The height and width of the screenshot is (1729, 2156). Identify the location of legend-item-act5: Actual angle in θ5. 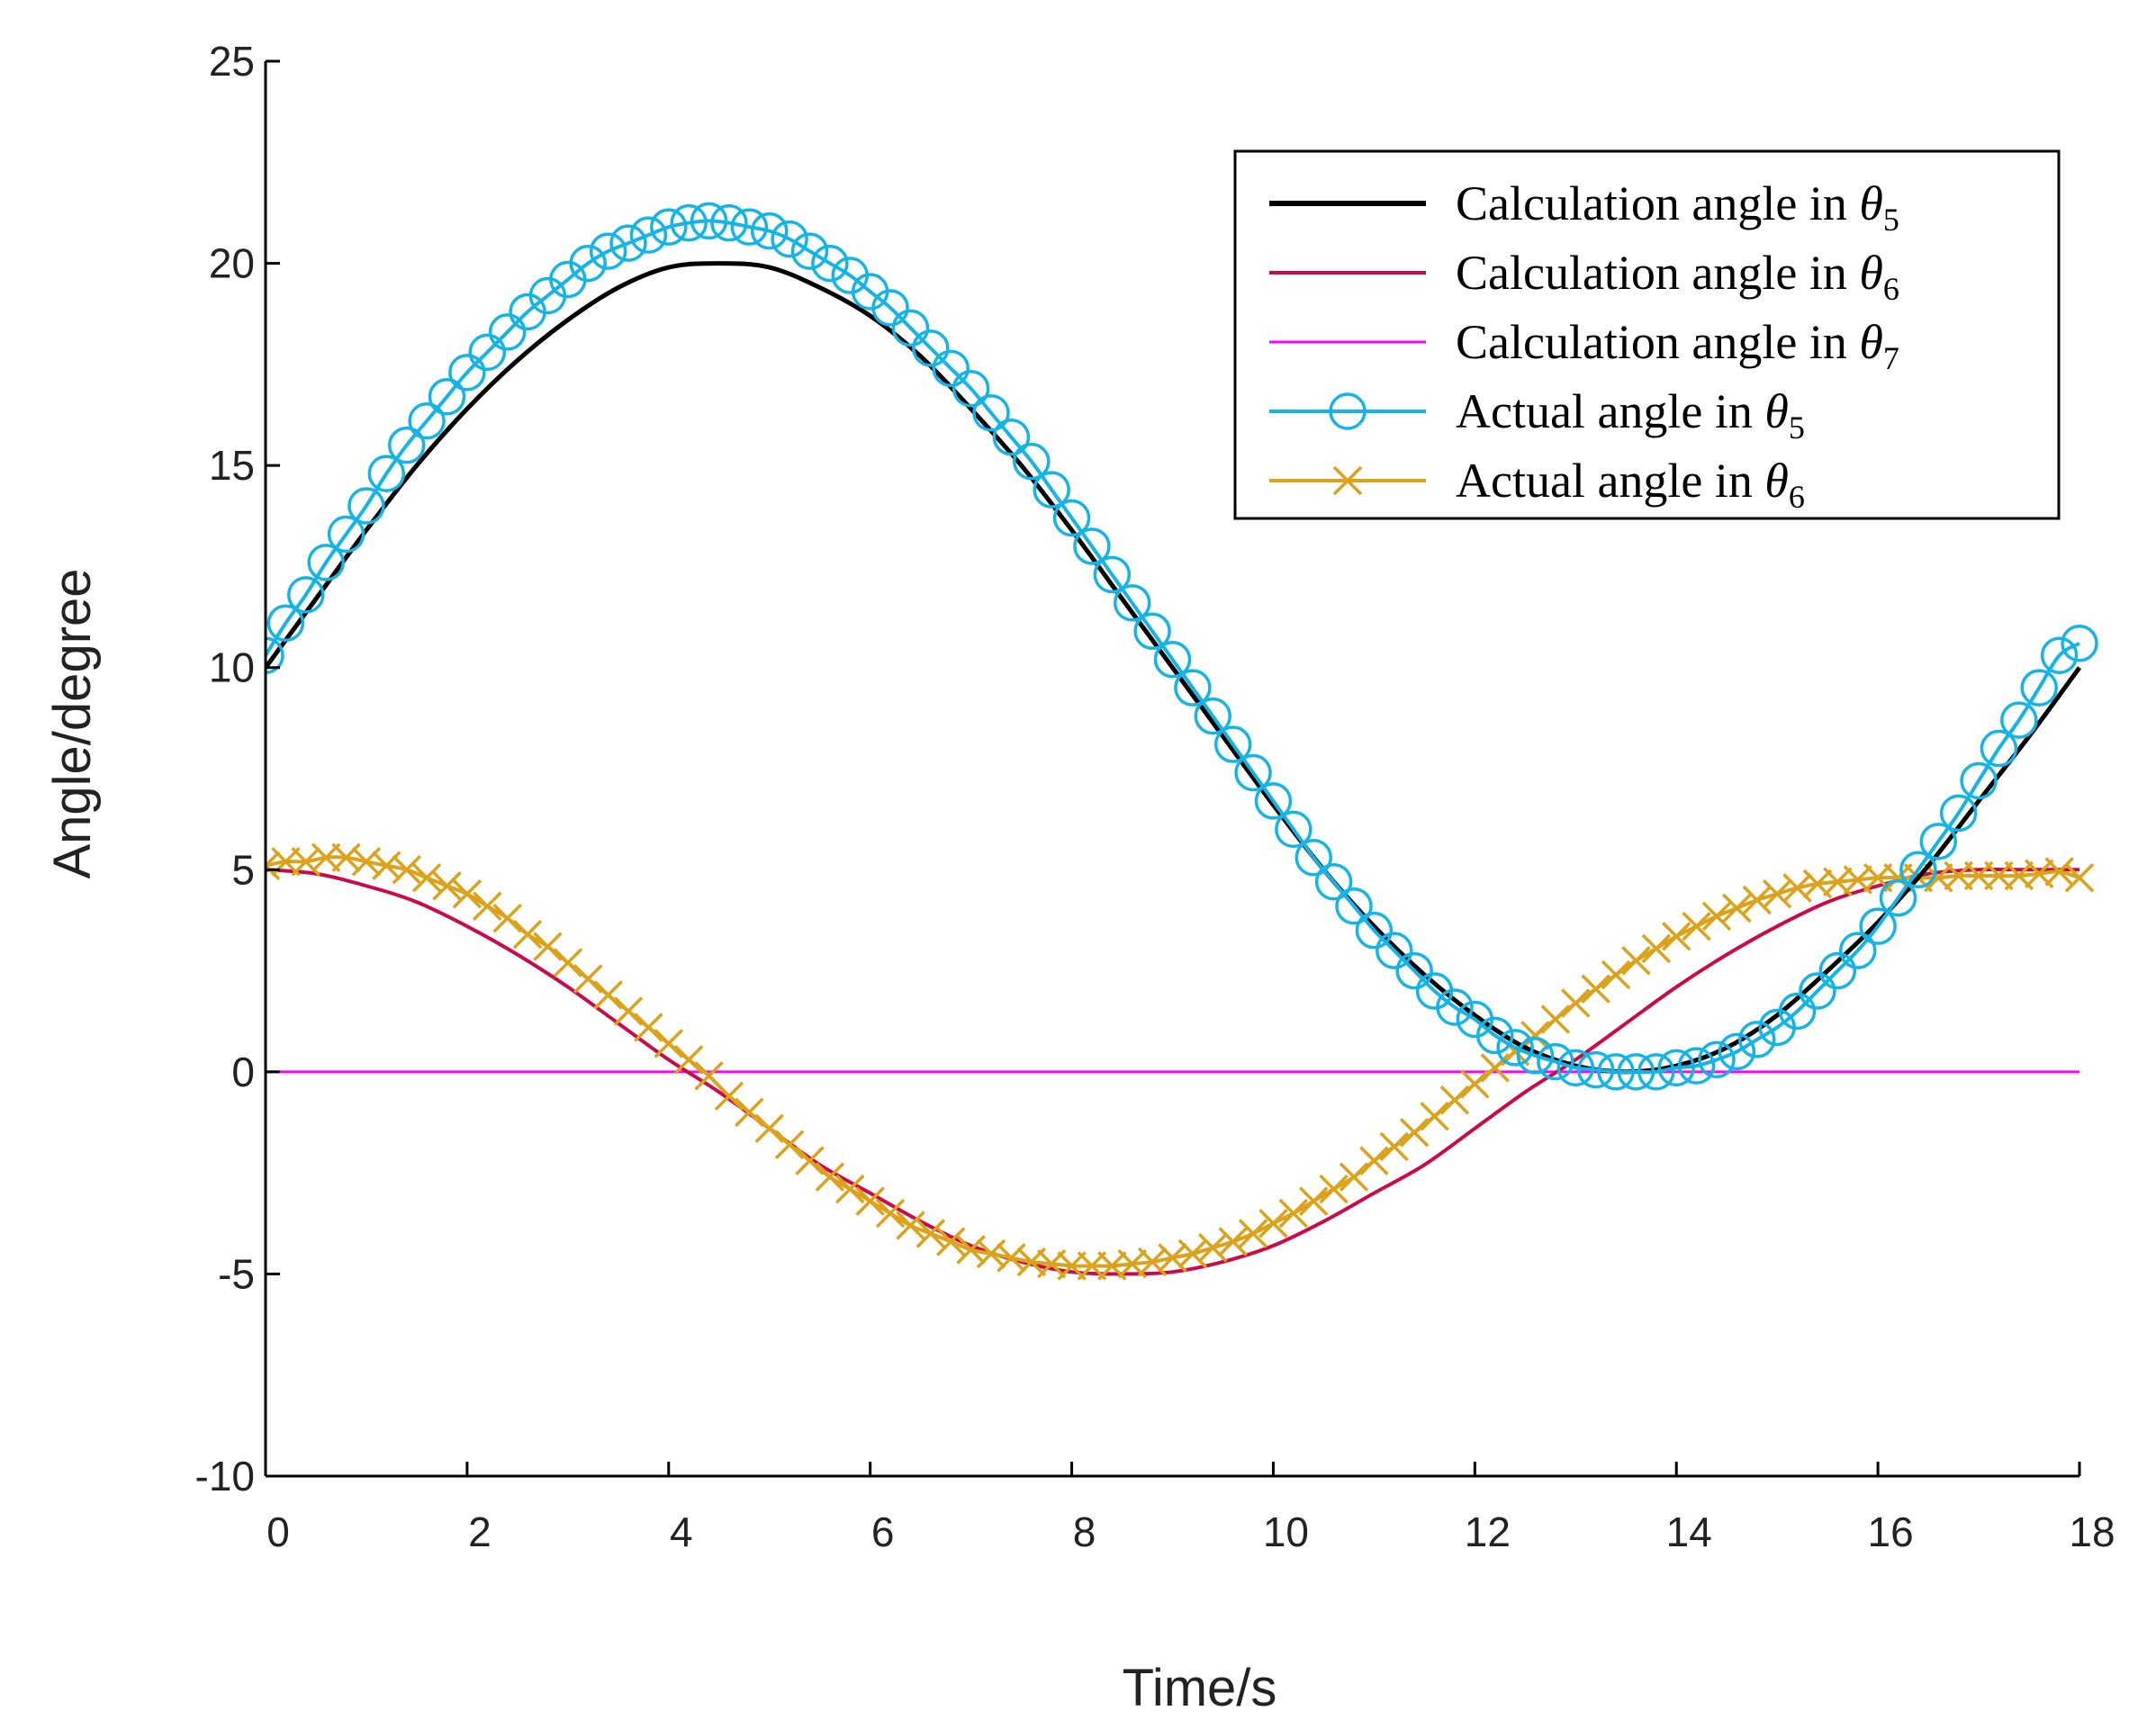
(1537, 415).